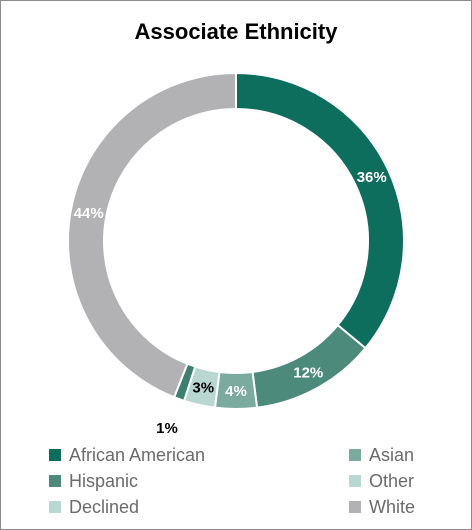  I want to click on legend-item-hispanic: Hispanic, so click(93, 481).